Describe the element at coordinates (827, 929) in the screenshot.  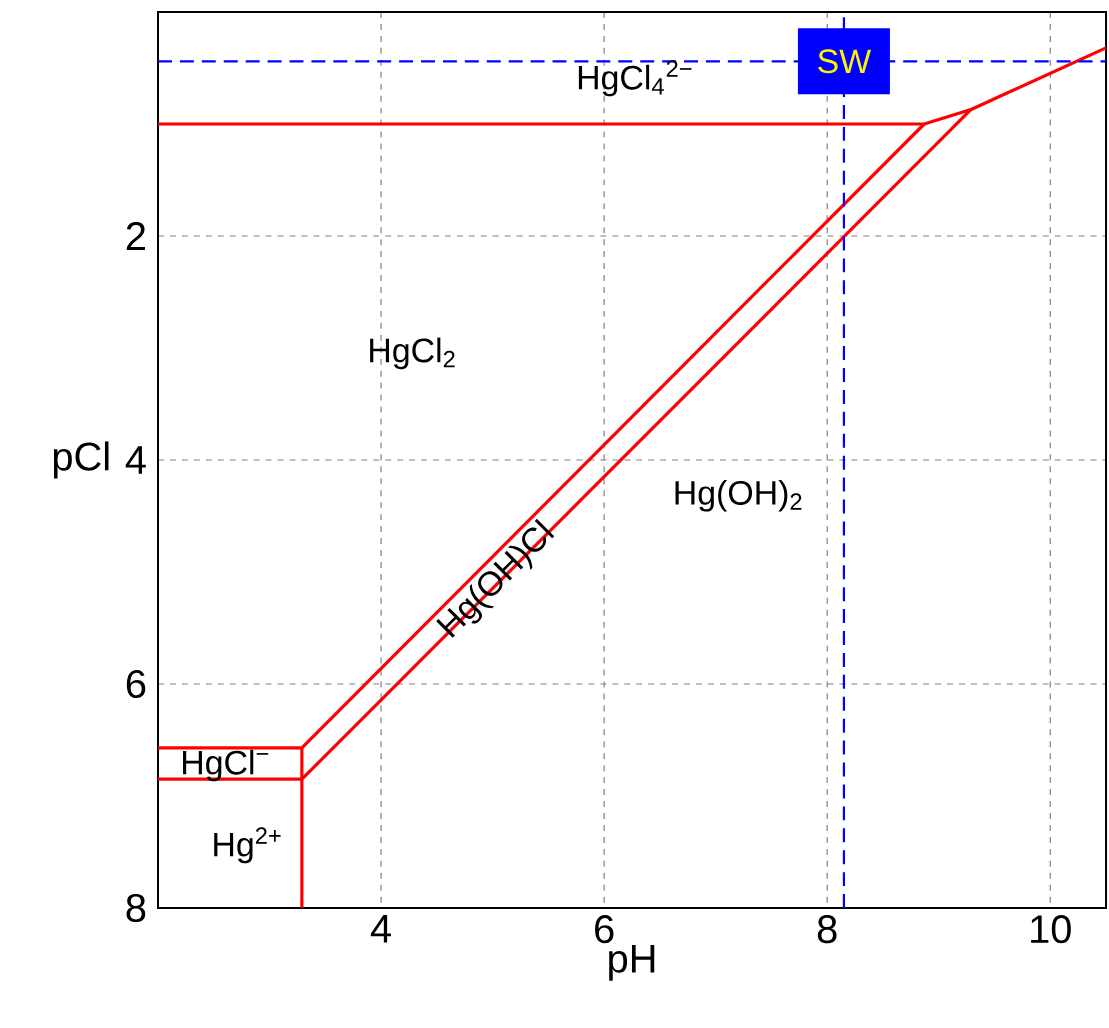
I see `x-tick-label: 8` at that location.